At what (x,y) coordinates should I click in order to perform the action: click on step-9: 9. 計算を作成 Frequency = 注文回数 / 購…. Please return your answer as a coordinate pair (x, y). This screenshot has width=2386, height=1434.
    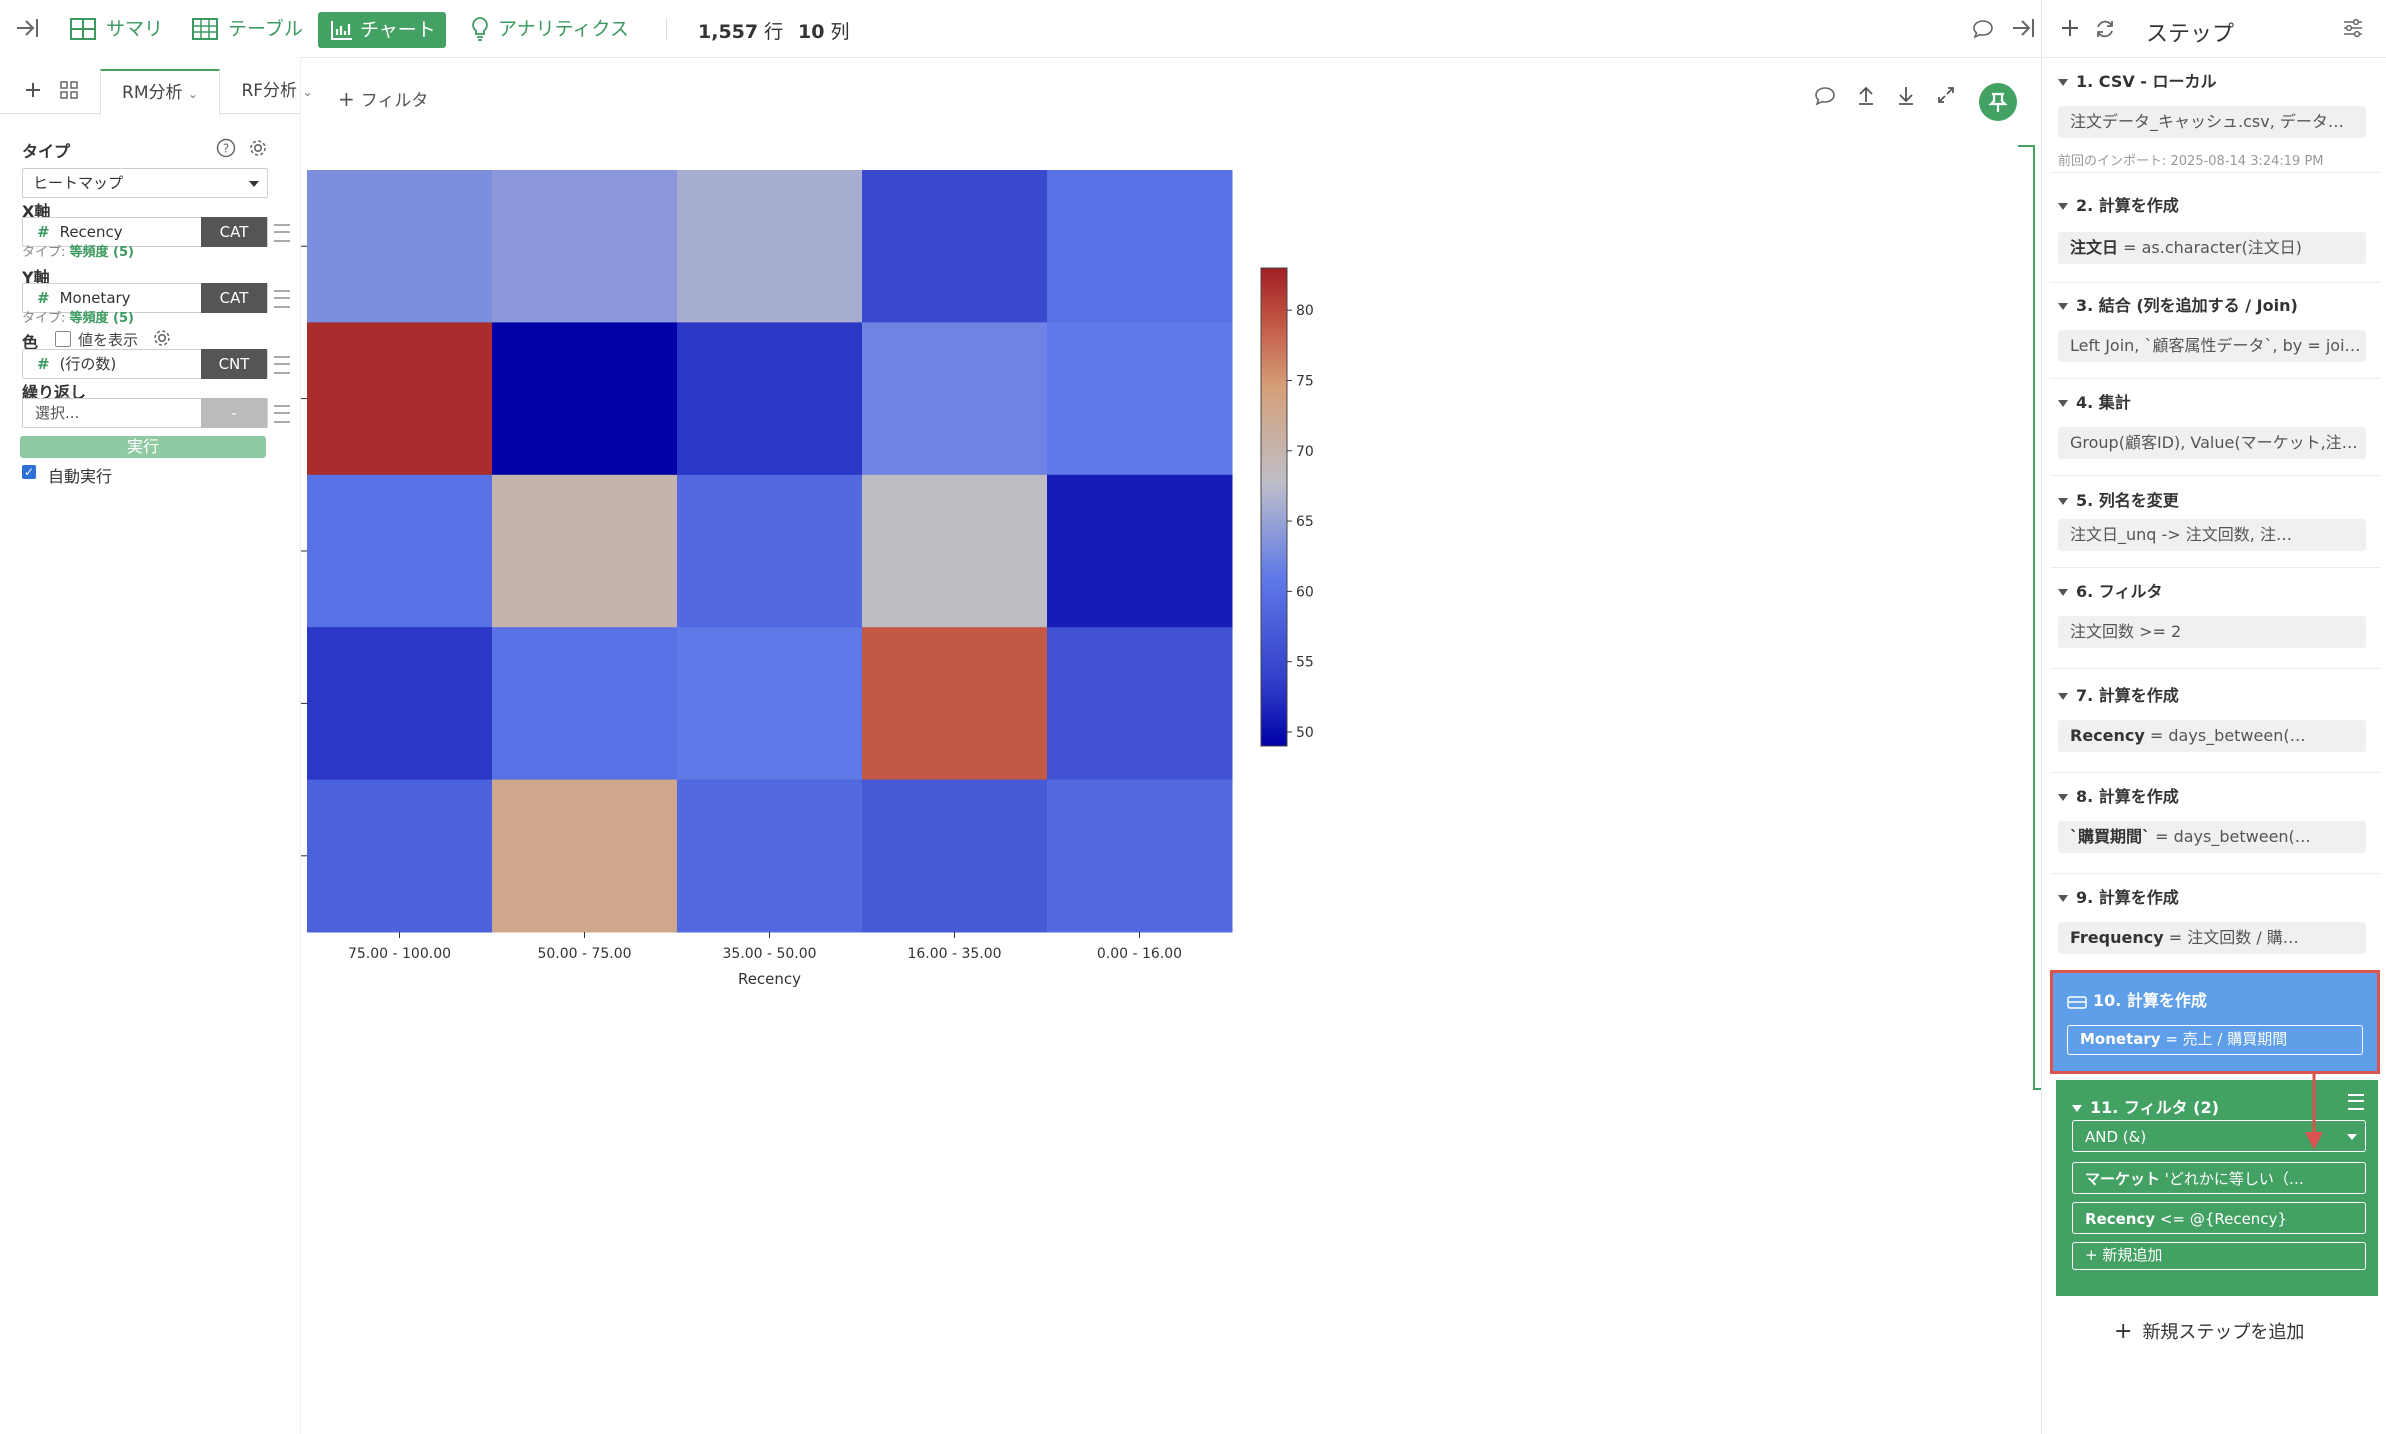
    Looking at the image, I should click on (2215, 929).